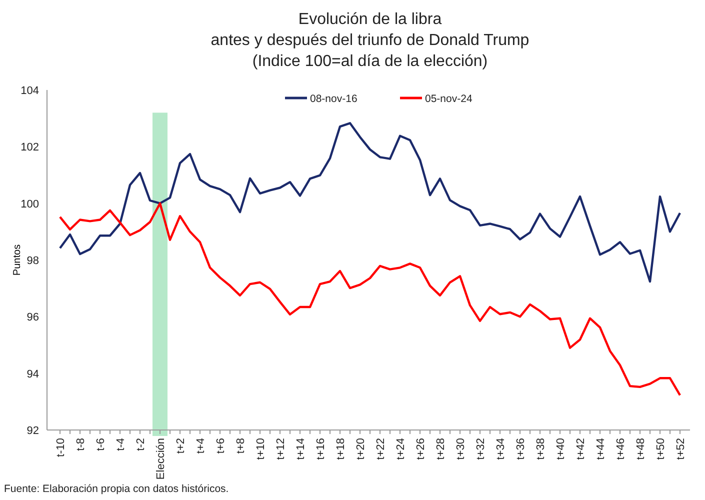 The image size is (705, 500). Describe the element at coordinates (661, 449) in the screenshot. I see `x-tick-label: t+50` at that location.